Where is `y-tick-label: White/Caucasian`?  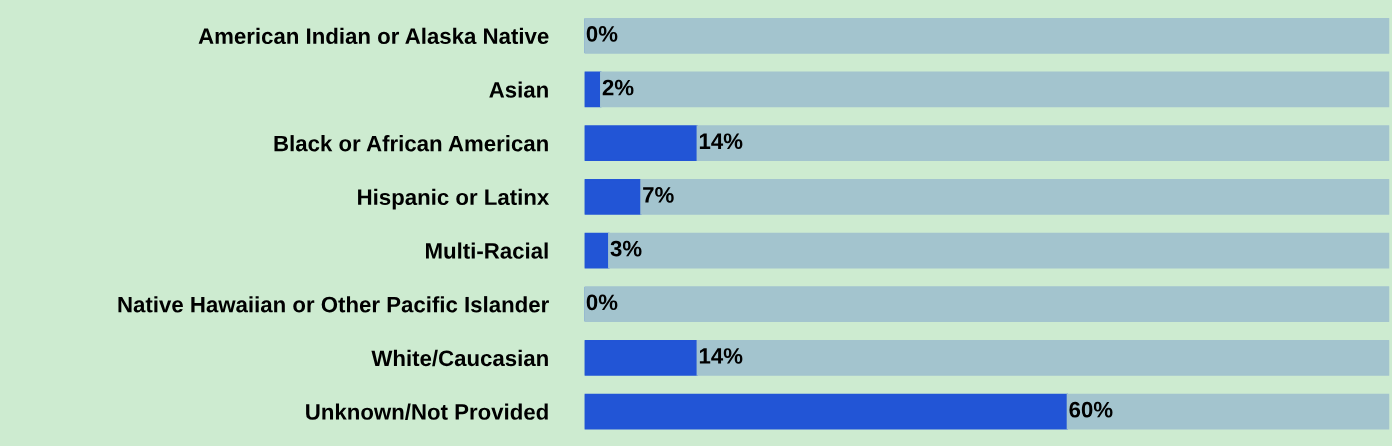
y-tick-label: White/Caucasian is located at coordinates (459, 358).